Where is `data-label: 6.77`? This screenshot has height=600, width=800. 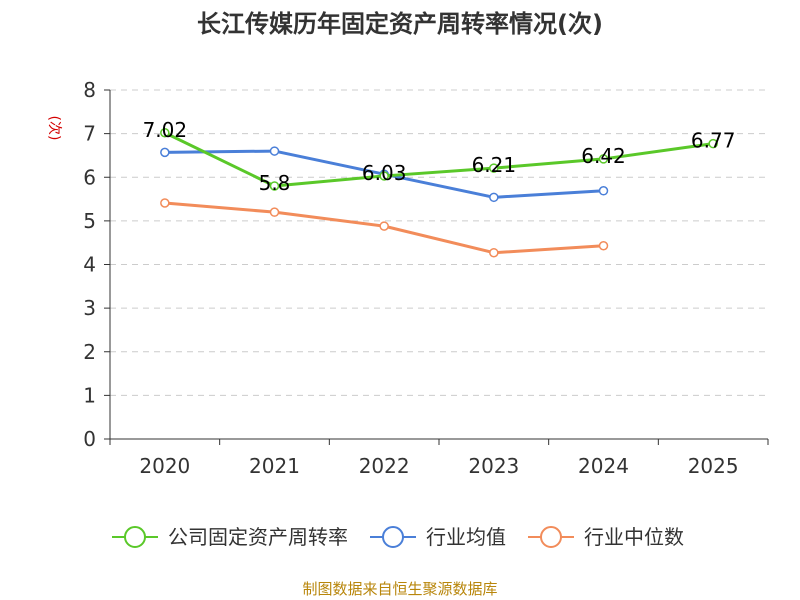
data-label: 6.77 is located at coordinates (713, 141).